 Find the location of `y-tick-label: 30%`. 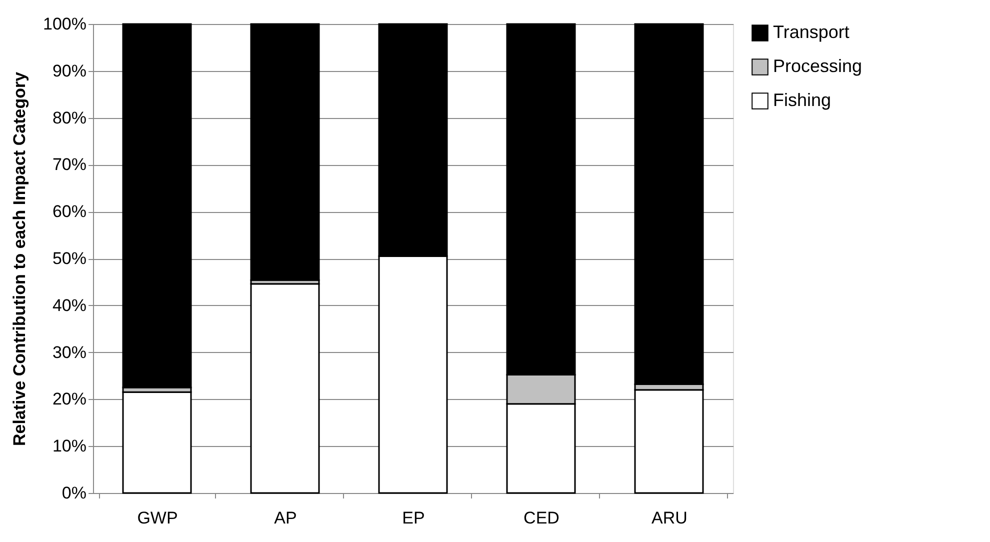

y-tick-label: 30% is located at coordinates (69, 352).